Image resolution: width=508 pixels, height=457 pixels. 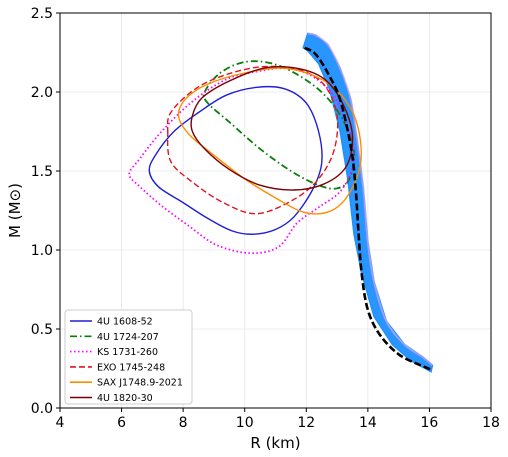 What do you see at coordinates (125, 398) in the screenshot?
I see `legend-entry-label: 4U 1820-30` at bounding box center [125, 398].